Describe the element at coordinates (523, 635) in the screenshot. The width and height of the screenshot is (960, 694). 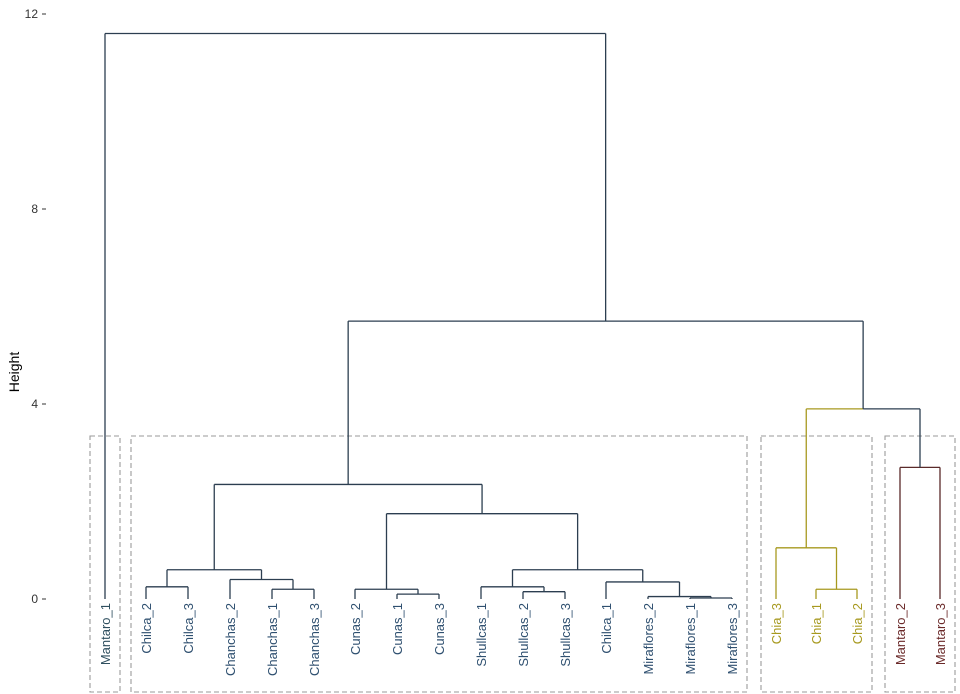
I see `leaf-label: Shullcas_2` at that location.